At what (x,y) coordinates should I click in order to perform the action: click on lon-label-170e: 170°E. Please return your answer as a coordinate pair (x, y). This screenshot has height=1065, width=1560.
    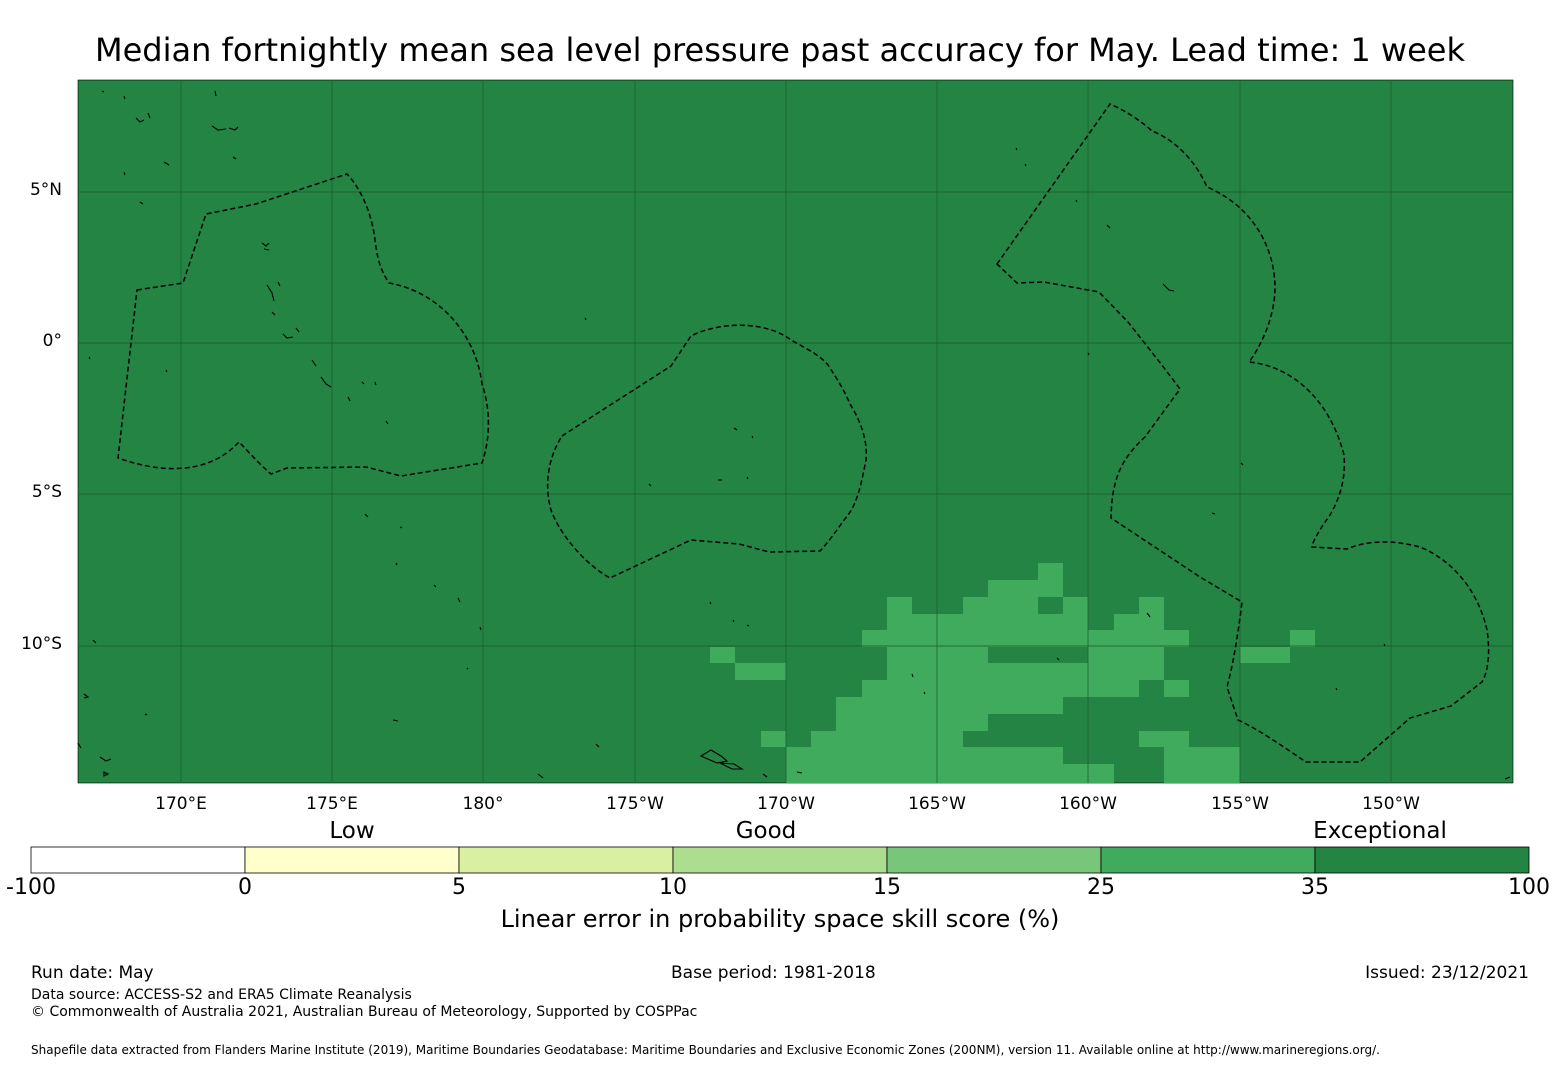
    Looking at the image, I should click on (181, 804).